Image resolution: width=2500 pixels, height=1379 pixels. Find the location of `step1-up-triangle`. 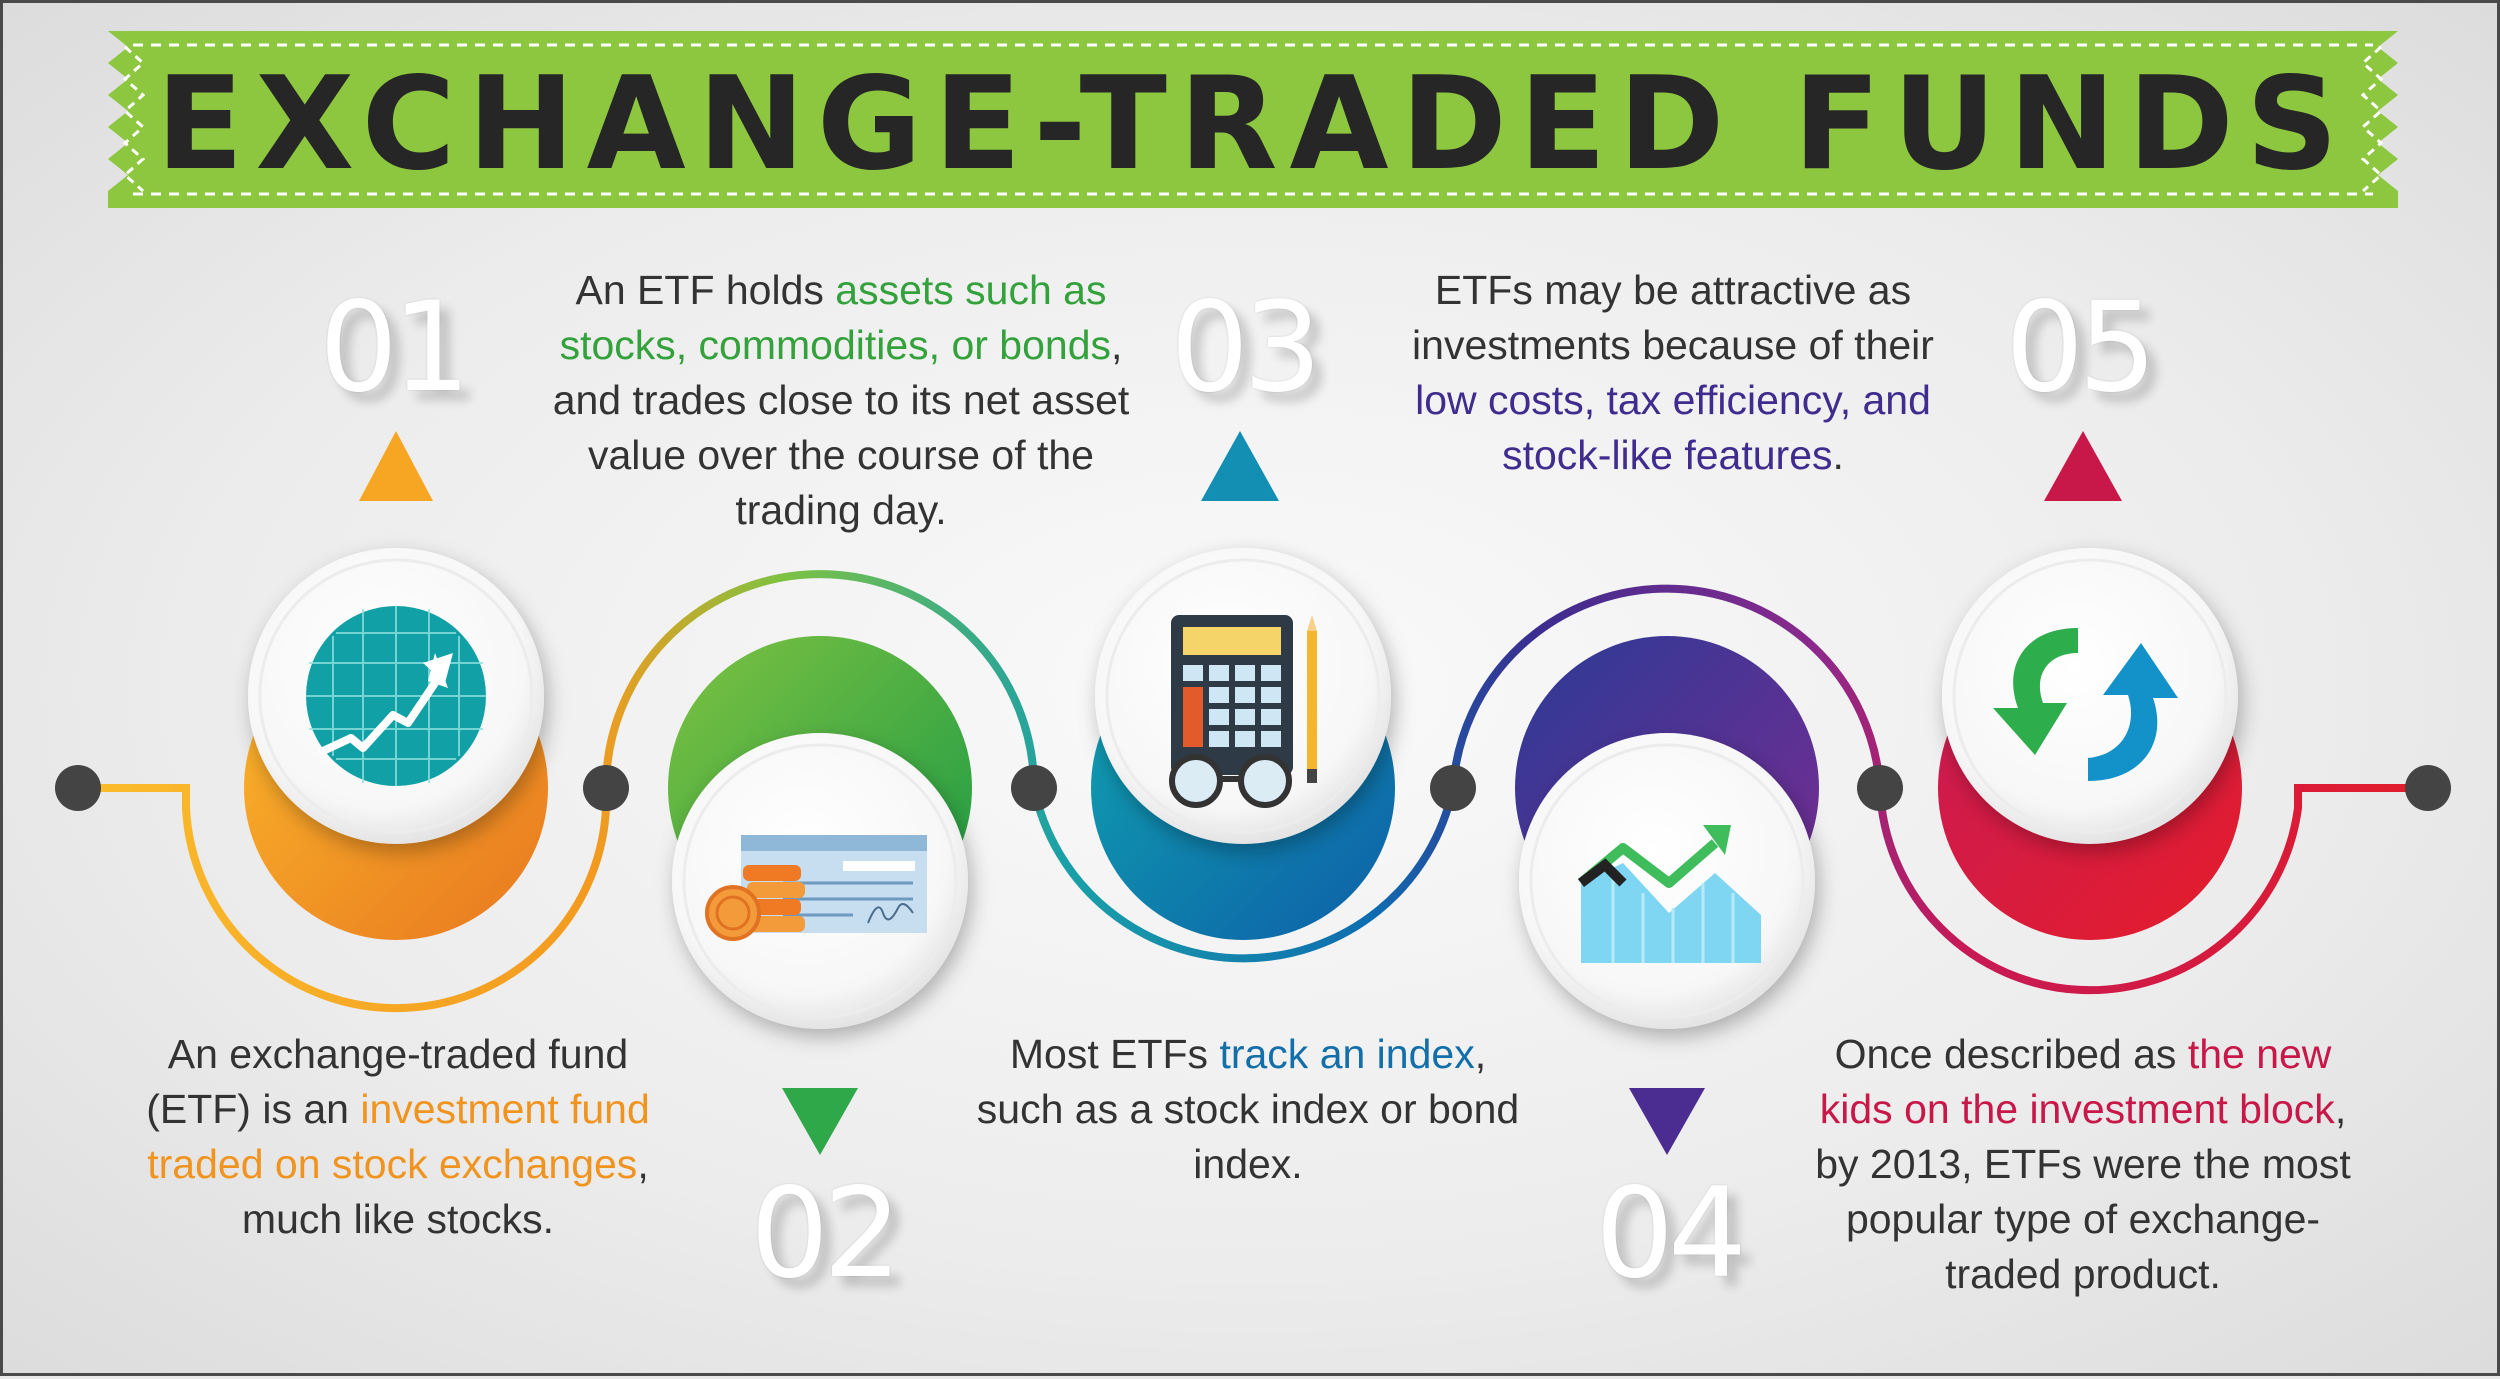

step1-up-triangle is located at coordinates (396, 466).